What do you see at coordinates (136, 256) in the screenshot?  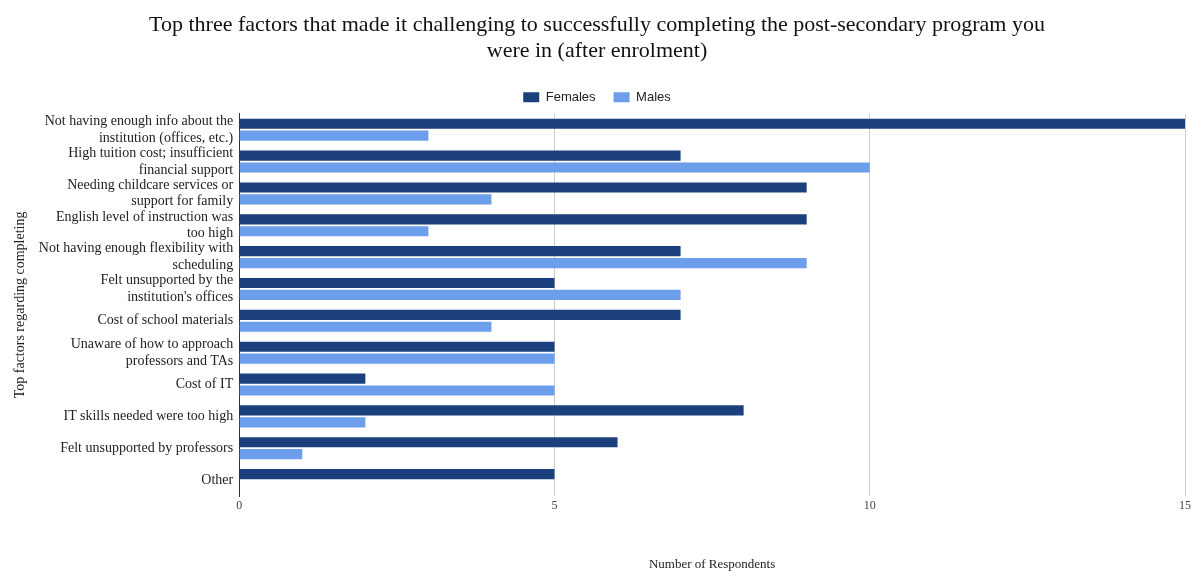 I see `y-tick-label: Not having enough flexibility with scheduling` at bounding box center [136, 256].